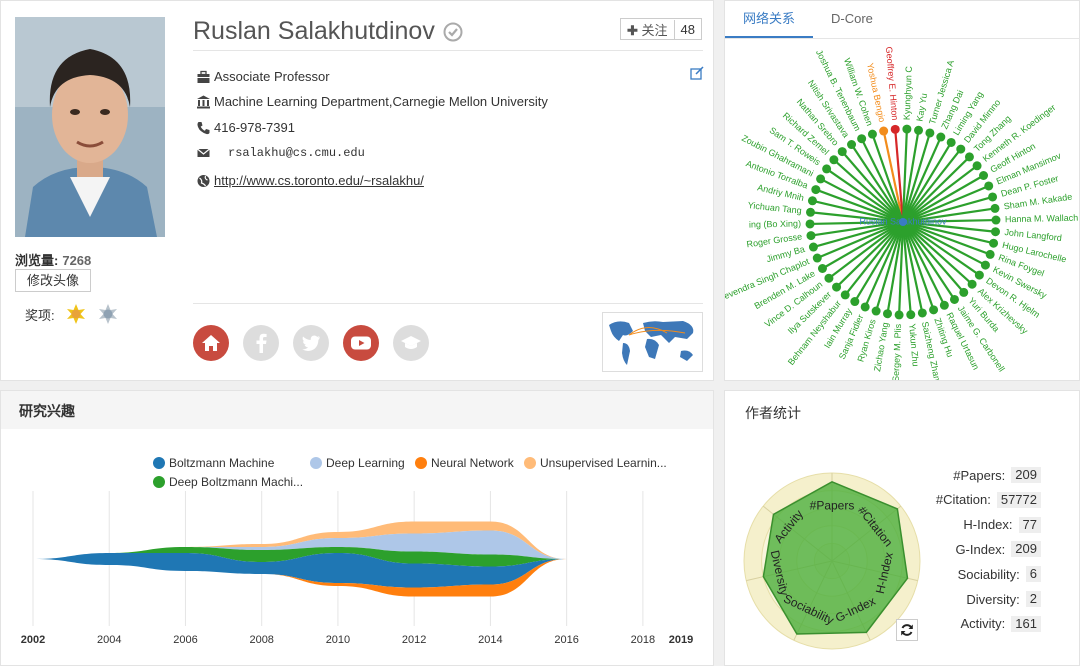  I want to click on tab-d-core: D-Core, so click(852, 18).